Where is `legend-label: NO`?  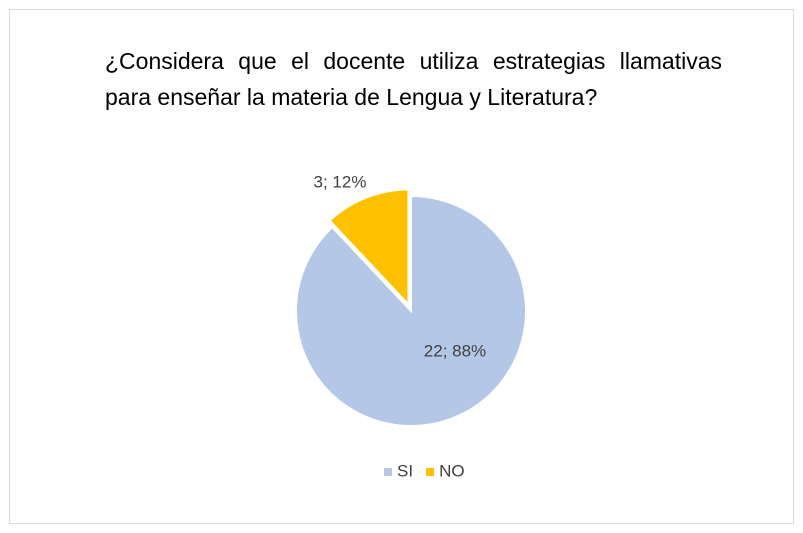 legend-label: NO is located at coordinates (452, 470).